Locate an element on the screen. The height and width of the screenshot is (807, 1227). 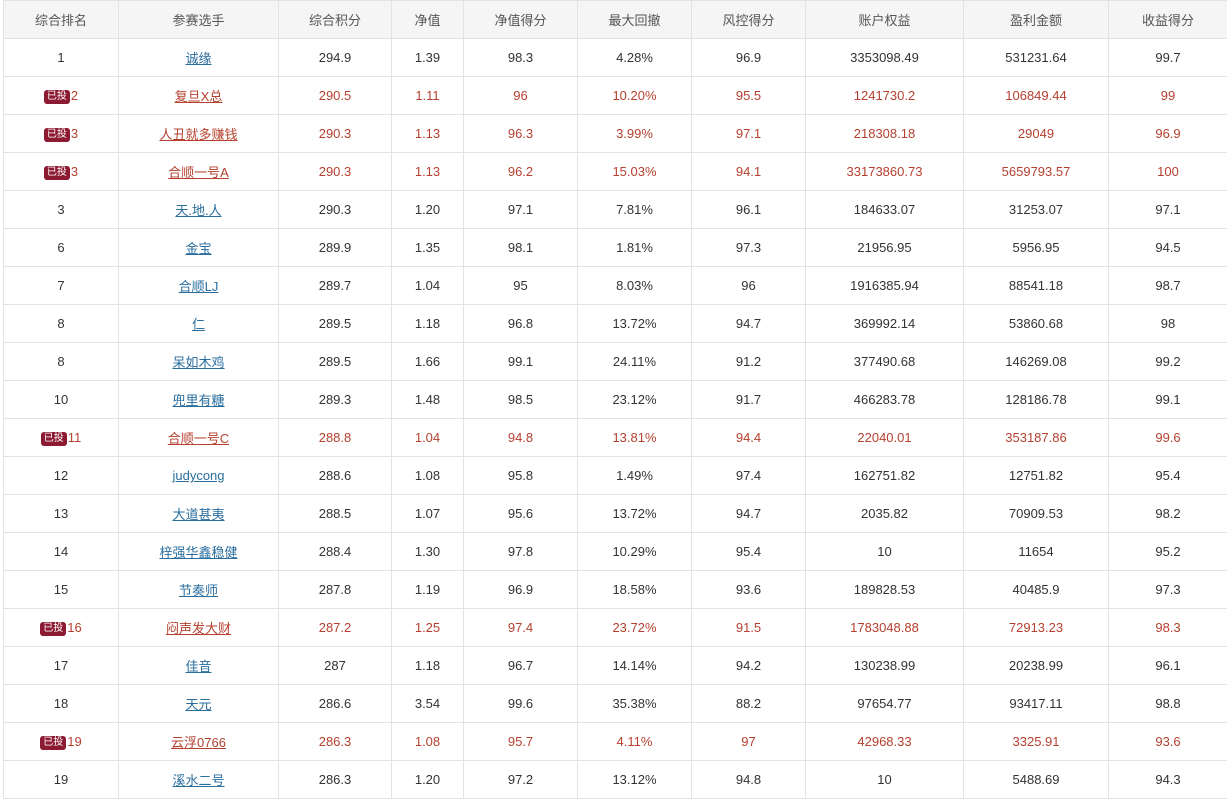
player-link: 诚缘 is located at coordinates (198, 58).